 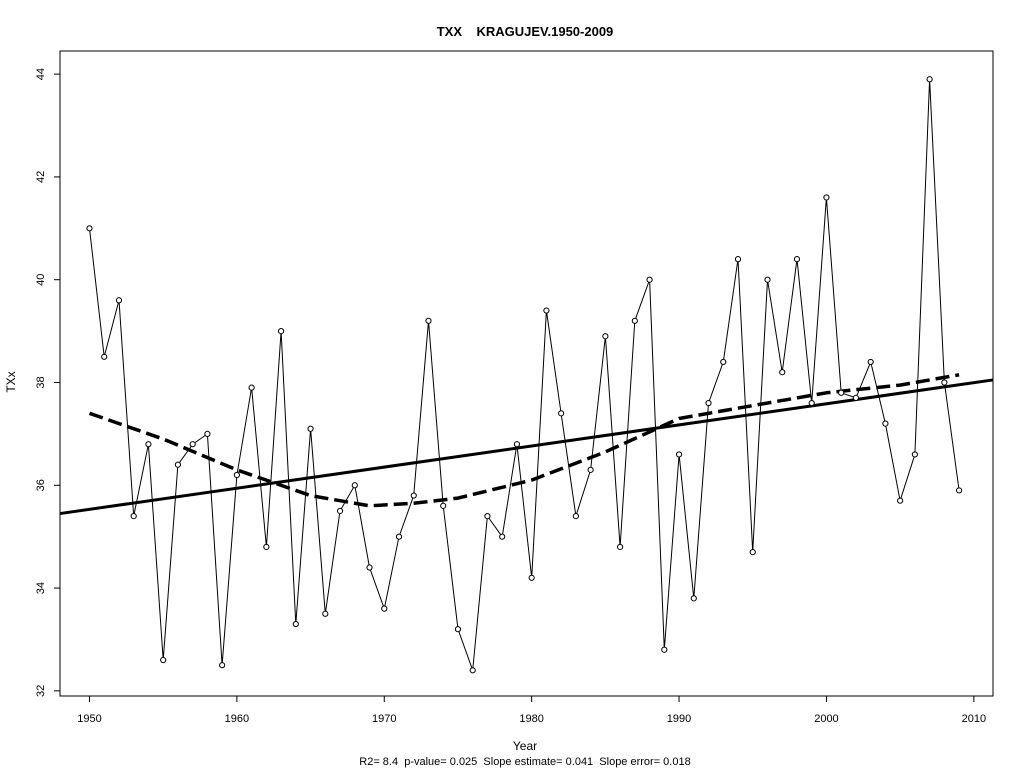 What do you see at coordinates (524, 440) in the screenshot?
I see `smoothed-trend-line` at bounding box center [524, 440].